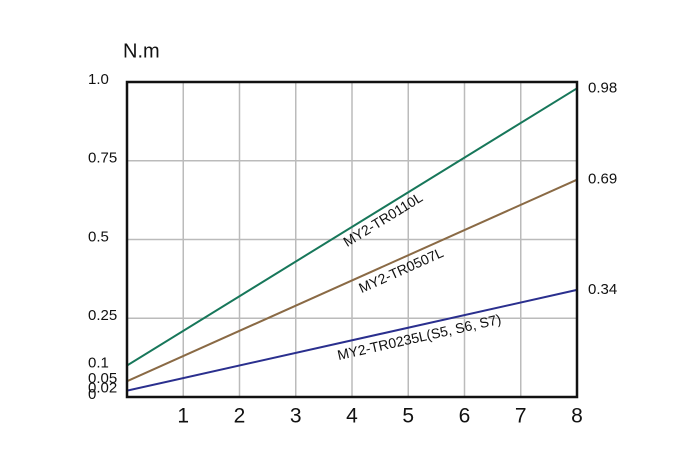  What do you see at coordinates (141, 51) in the screenshot?
I see `y-axis-label: N.m` at bounding box center [141, 51].